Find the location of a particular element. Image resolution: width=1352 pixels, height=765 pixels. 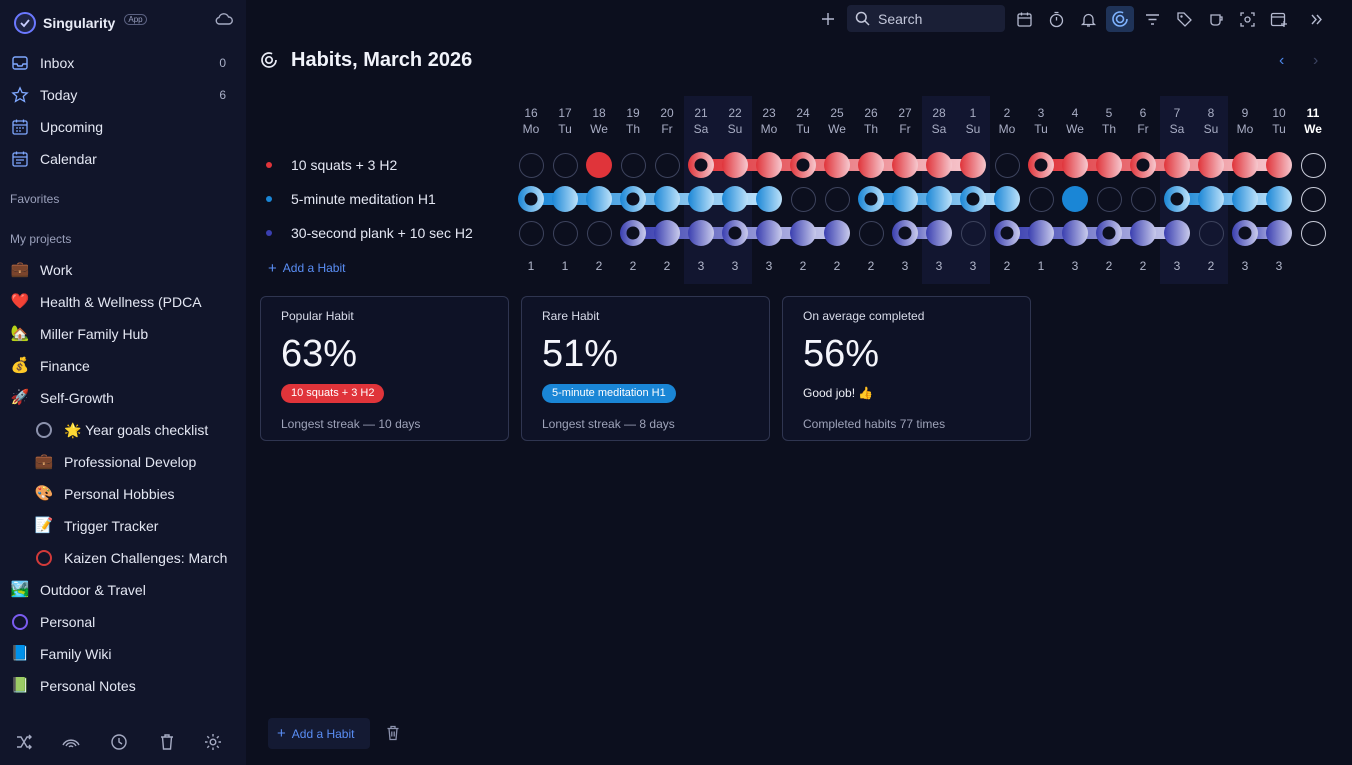

timer-icon is located at coordinates (1056, 19).